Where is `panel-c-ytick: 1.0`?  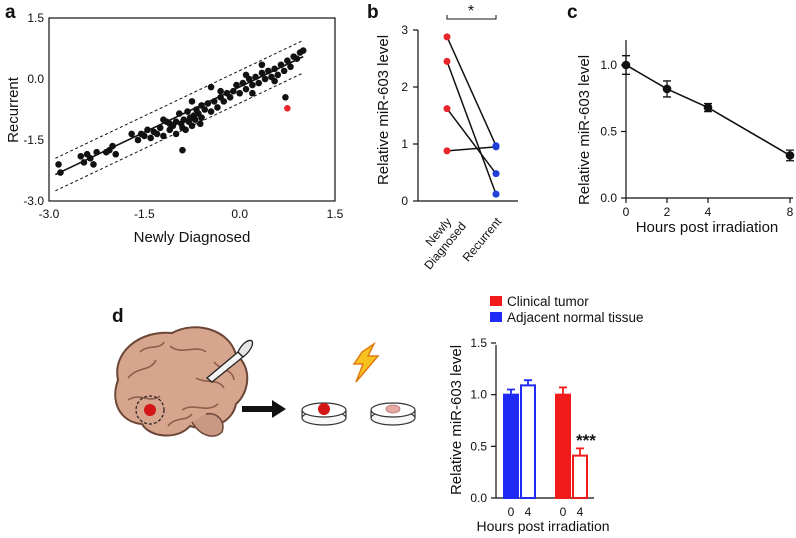 panel-c-ytick: 1.0 is located at coordinates (608, 65).